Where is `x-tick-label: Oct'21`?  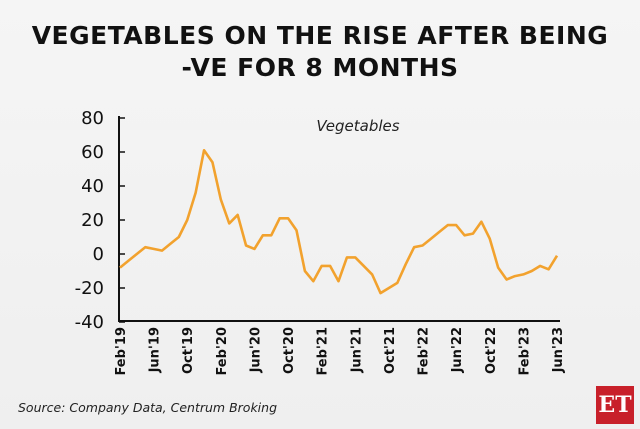 x-tick-label: Oct'21 is located at coordinates (390, 350).